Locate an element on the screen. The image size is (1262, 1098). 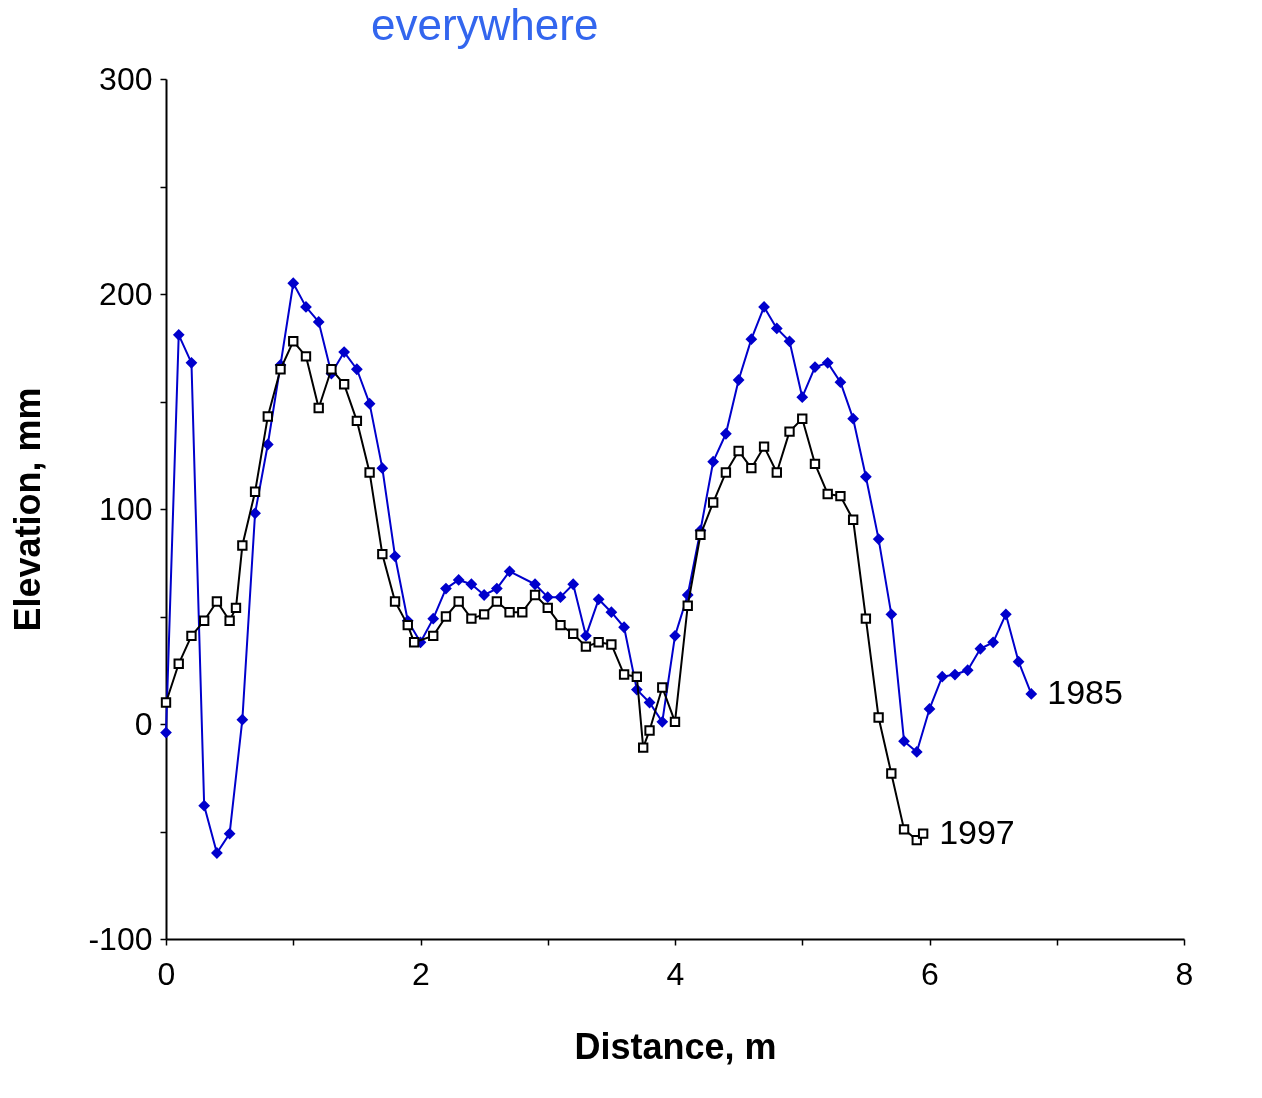
x-tick-label: 4 is located at coordinates (675, 973).